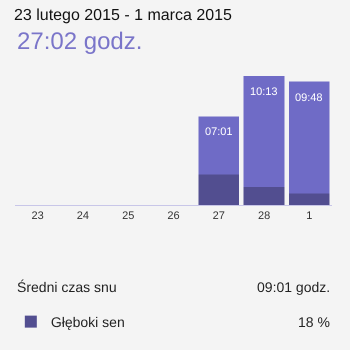 The width and height of the screenshot is (350, 350). What do you see at coordinates (218, 216) in the screenshot?
I see `x-tick-label: 27` at bounding box center [218, 216].